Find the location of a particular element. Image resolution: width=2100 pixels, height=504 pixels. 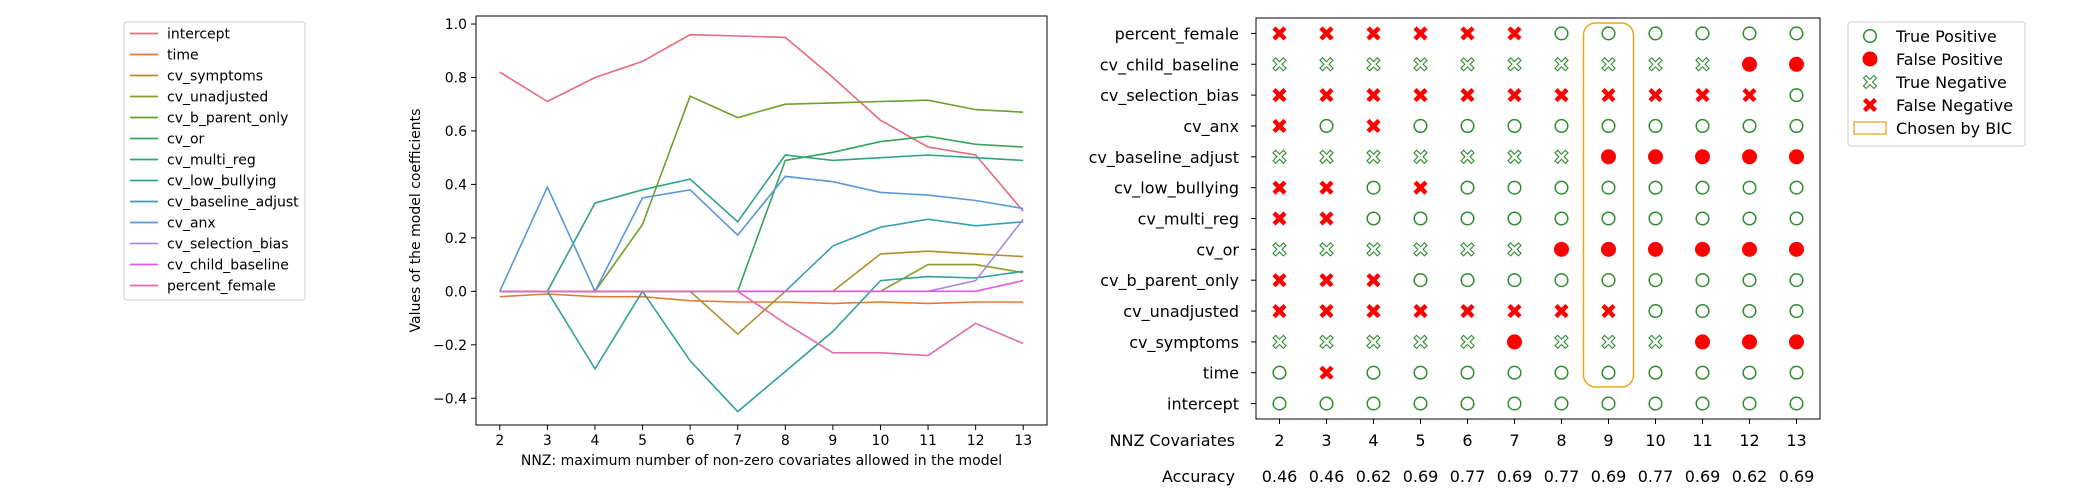

row-label-cv-or: cv_or is located at coordinates (1217, 250).